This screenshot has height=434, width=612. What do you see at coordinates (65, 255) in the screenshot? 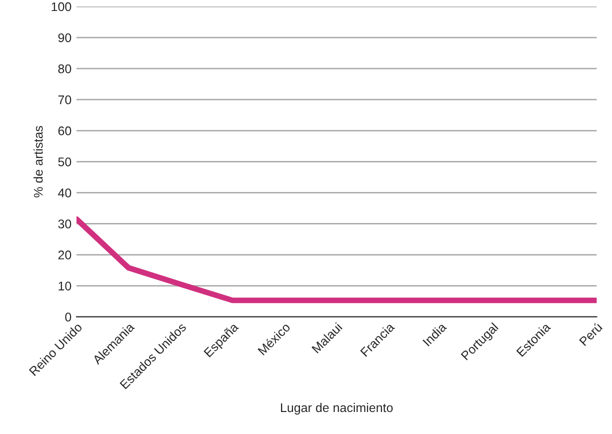
I see `y-tick-label: 20` at bounding box center [65, 255].